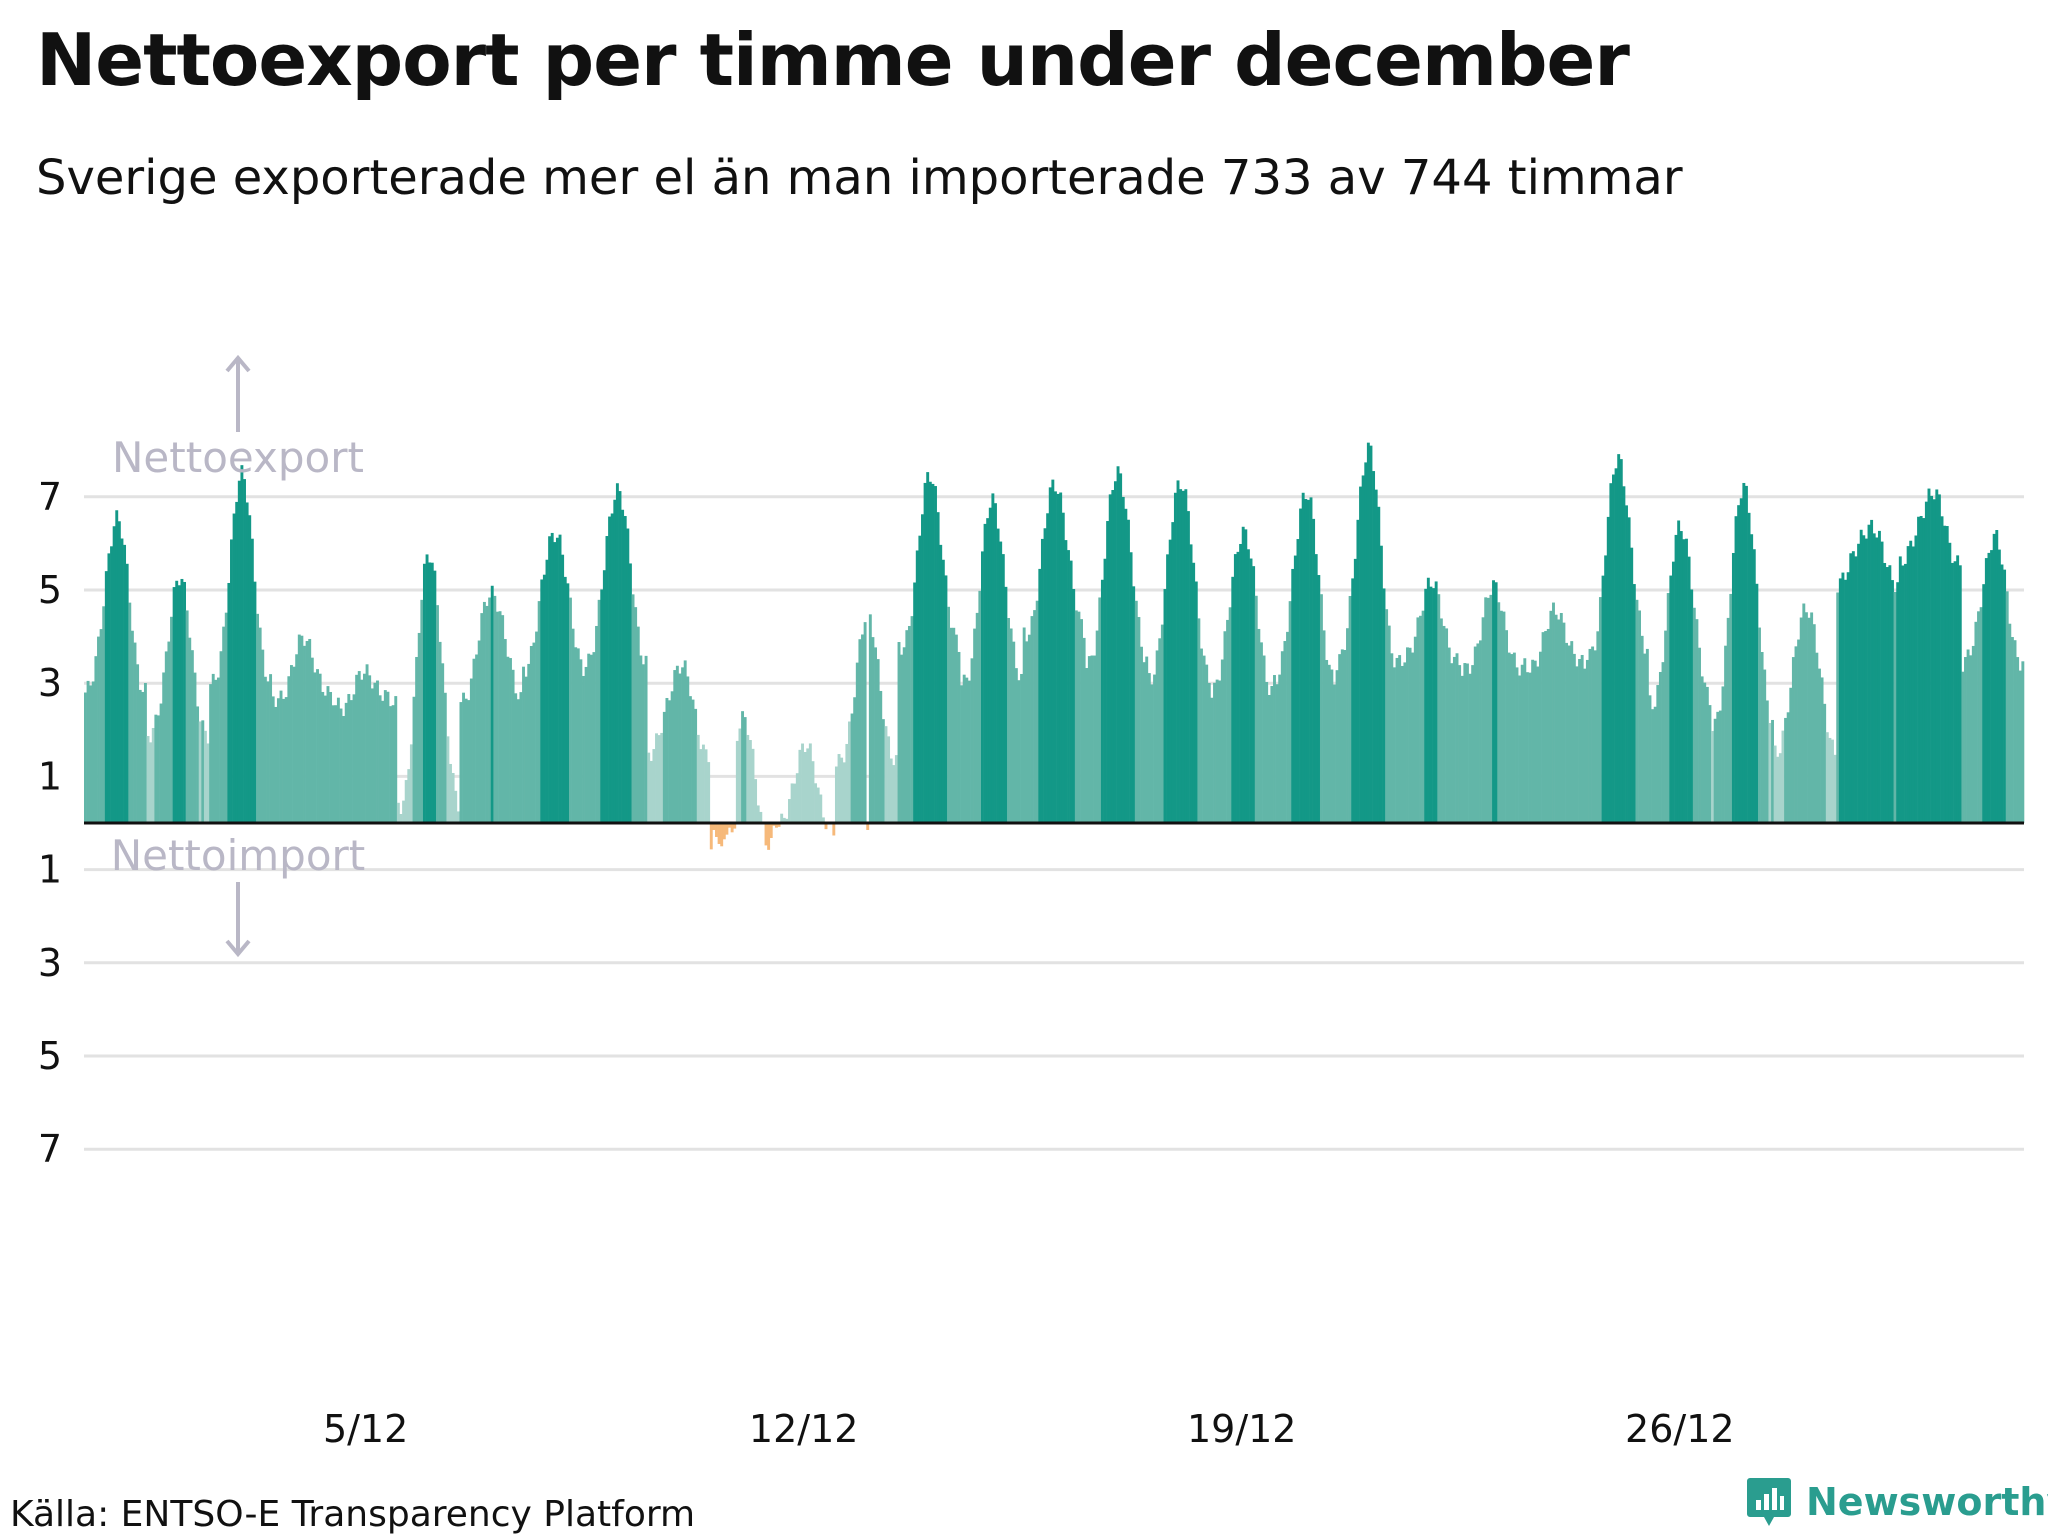 The image size is (2048, 1536). I want to click on y-tick-label: 3, so click(50, 683).